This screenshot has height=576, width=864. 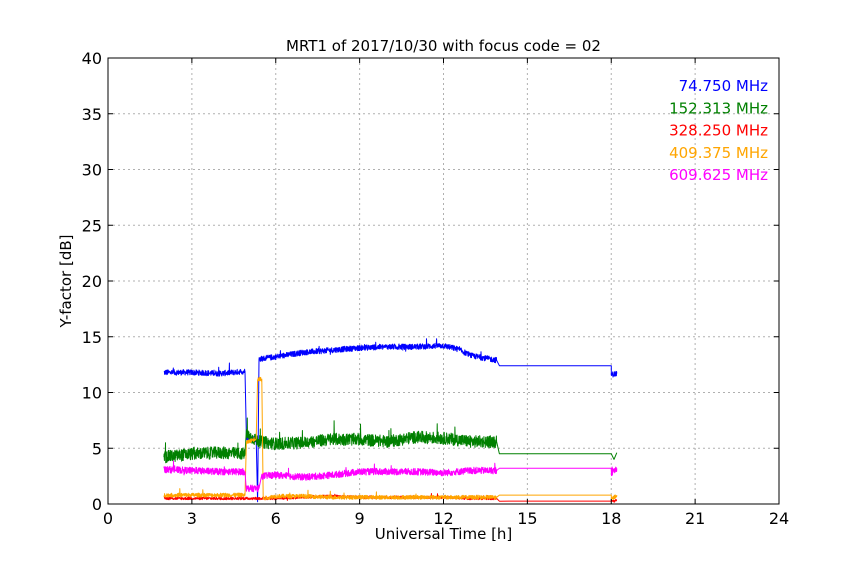 What do you see at coordinates (444, 534) in the screenshot?
I see `x-axis-label: Universal Time [h]` at bounding box center [444, 534].